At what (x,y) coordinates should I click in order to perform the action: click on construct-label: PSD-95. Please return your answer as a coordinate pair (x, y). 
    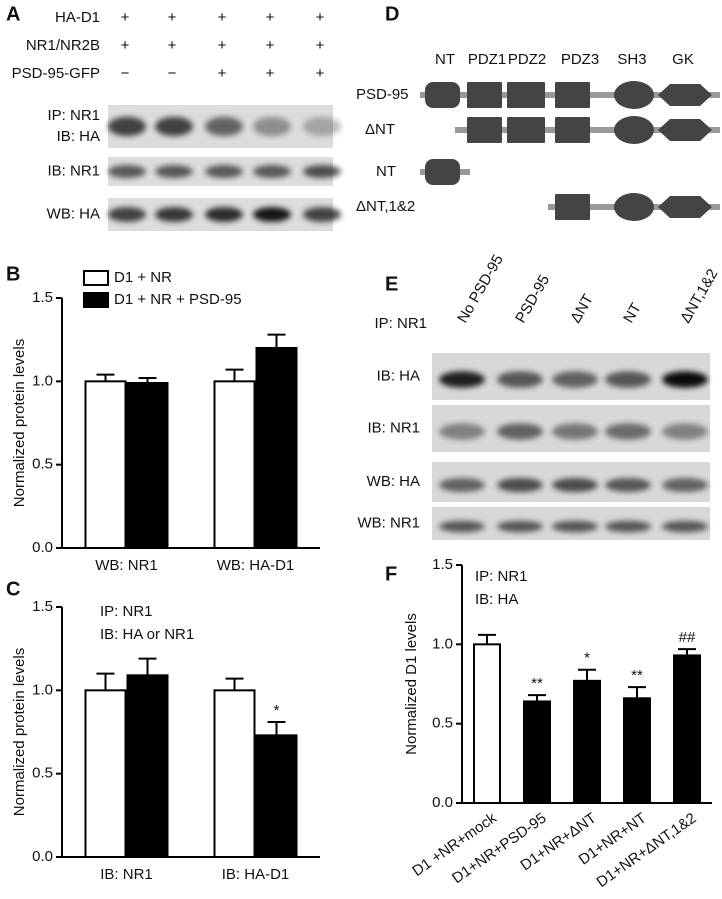
    Looking at the image, I should click on (382, 94).